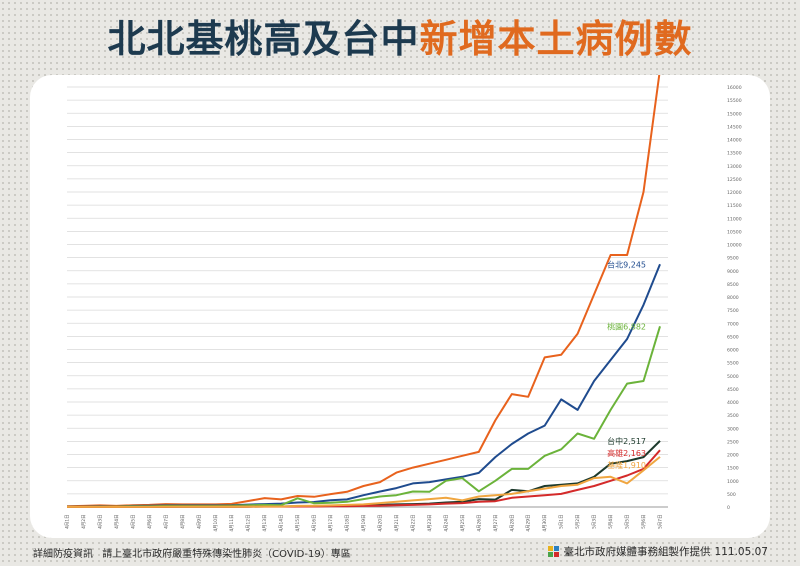  Describe the element at coordinates (611, 522) in the screenshot. I see `x-tick-label: 5月4日` at that location.